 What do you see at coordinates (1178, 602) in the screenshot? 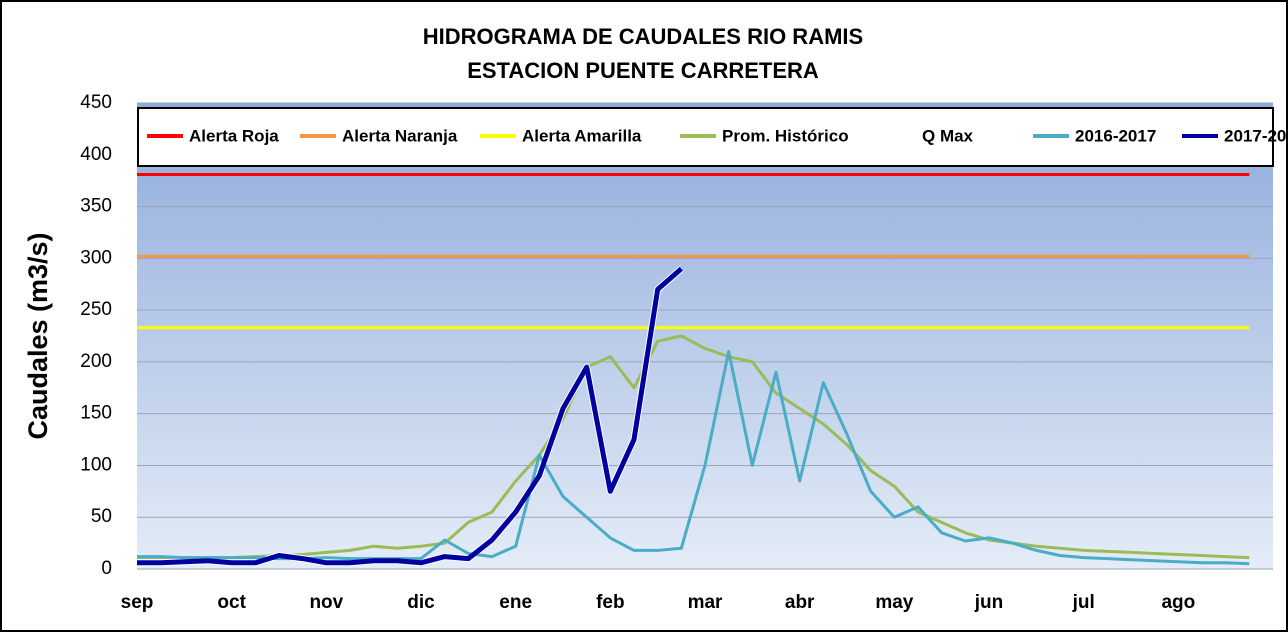
I see `x-tick-label: ago` at bounding box center [1178, 602].